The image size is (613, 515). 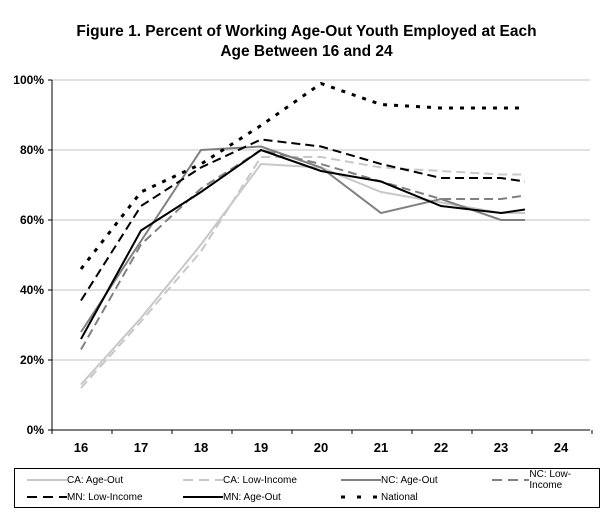 I want to click on legend-item: CA: Low-Income, so click(x=240, y=480).